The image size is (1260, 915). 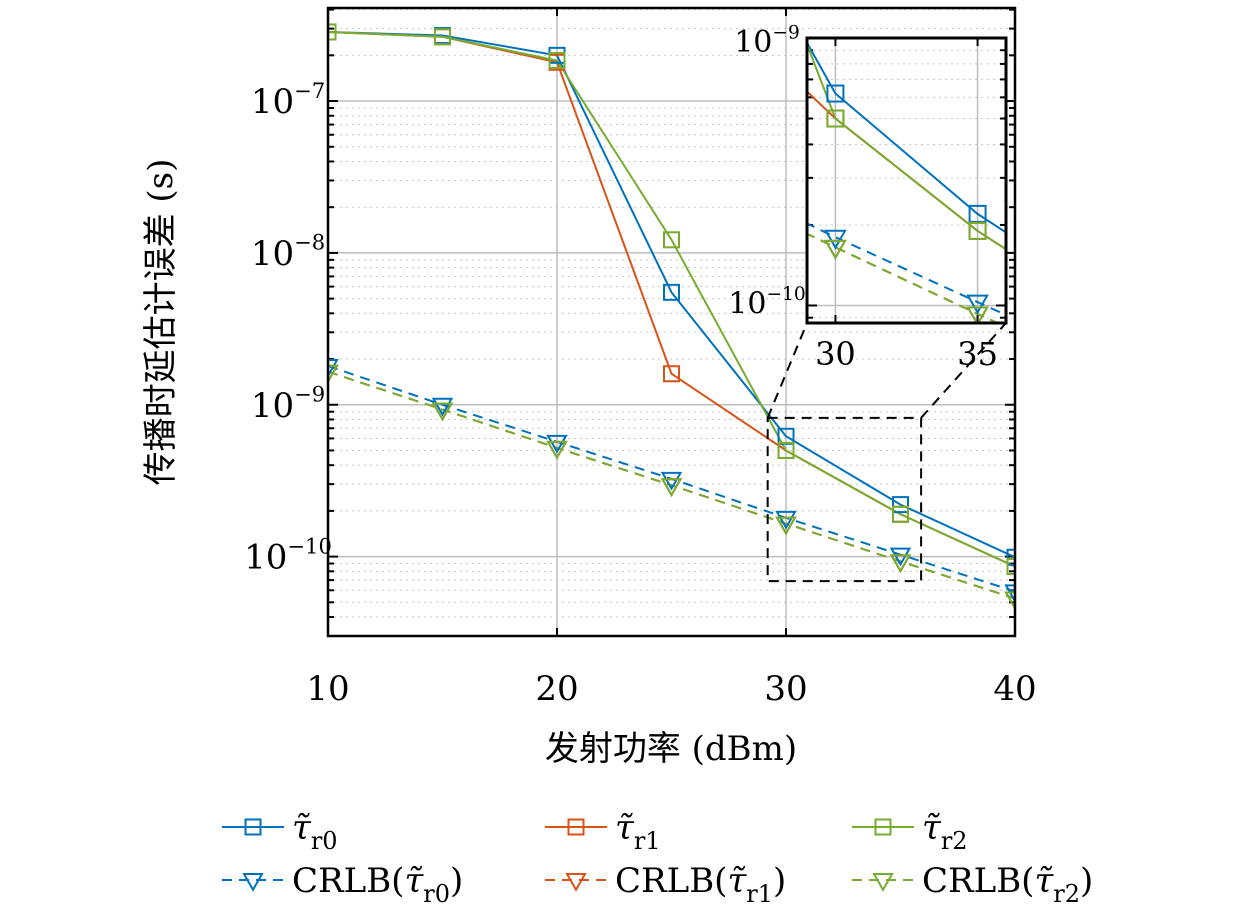 What do you see at coordinates (1007, 884) in the screenshot?
I see `legend-label: CRLB(τ̃r2)` at bounding box center [1007, 884].